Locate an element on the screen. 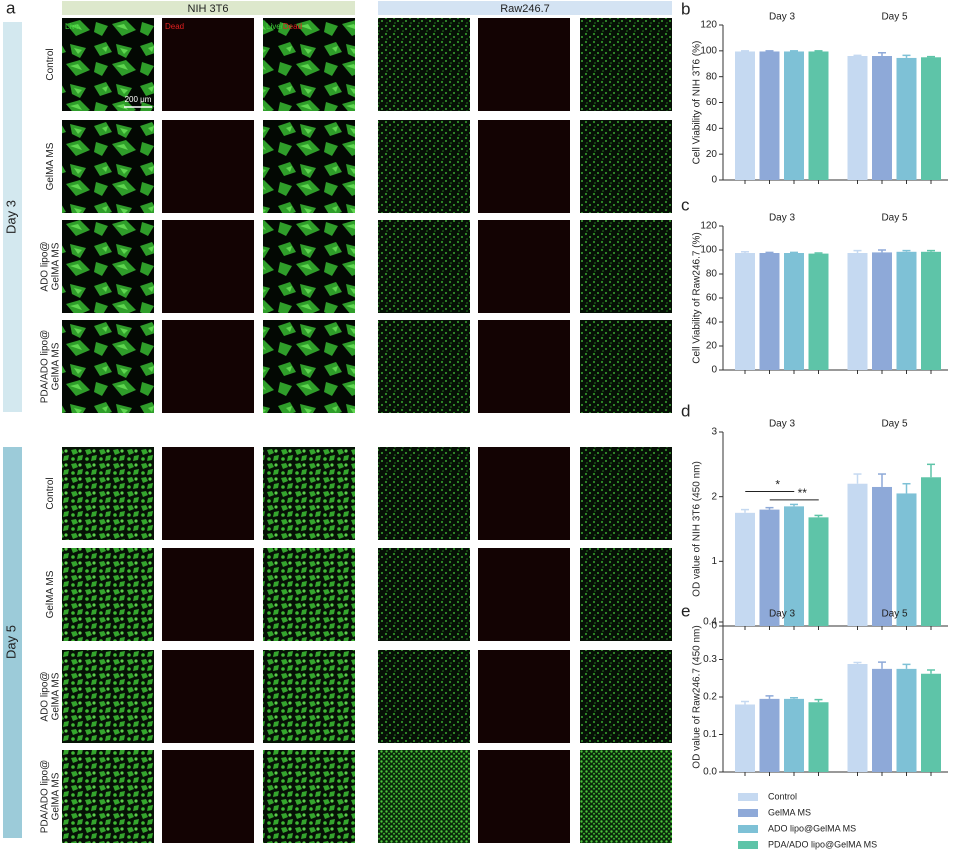 The image size is (955, 851). header-bar is located at coordinates (208, 8).